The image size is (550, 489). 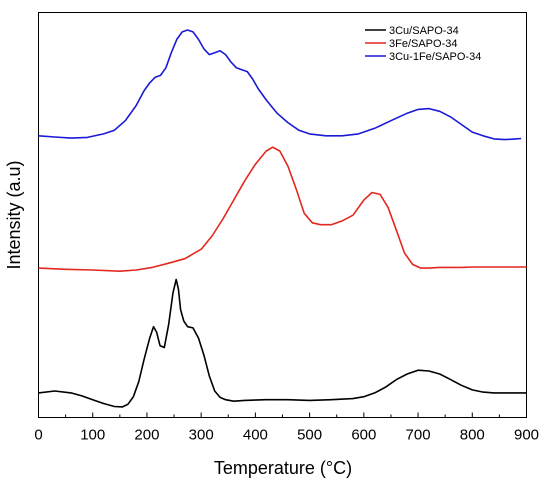 What do you see at coordinates (92, 435) in the screenshot?
I see `x-tick-label: 100` at bounding box center [92, 435].